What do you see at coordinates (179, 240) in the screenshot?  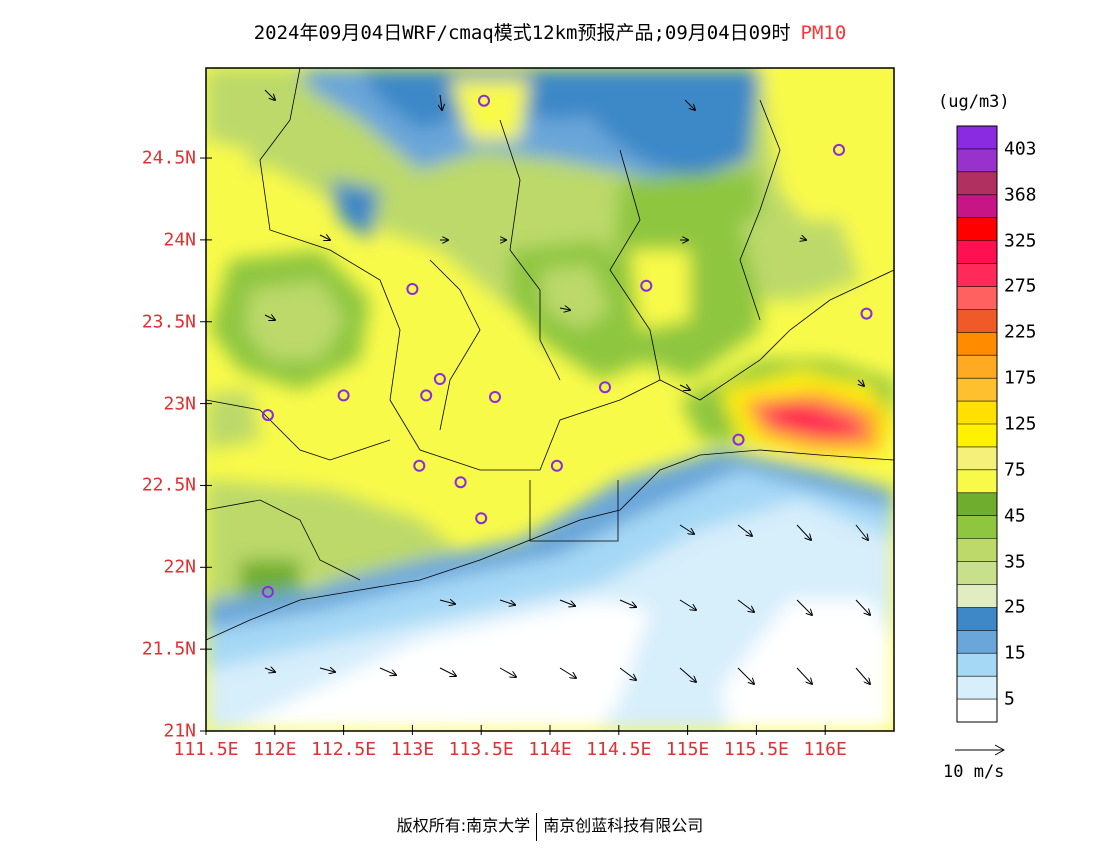 I see `lat-label: 24N` at bounding box center [179, 240].